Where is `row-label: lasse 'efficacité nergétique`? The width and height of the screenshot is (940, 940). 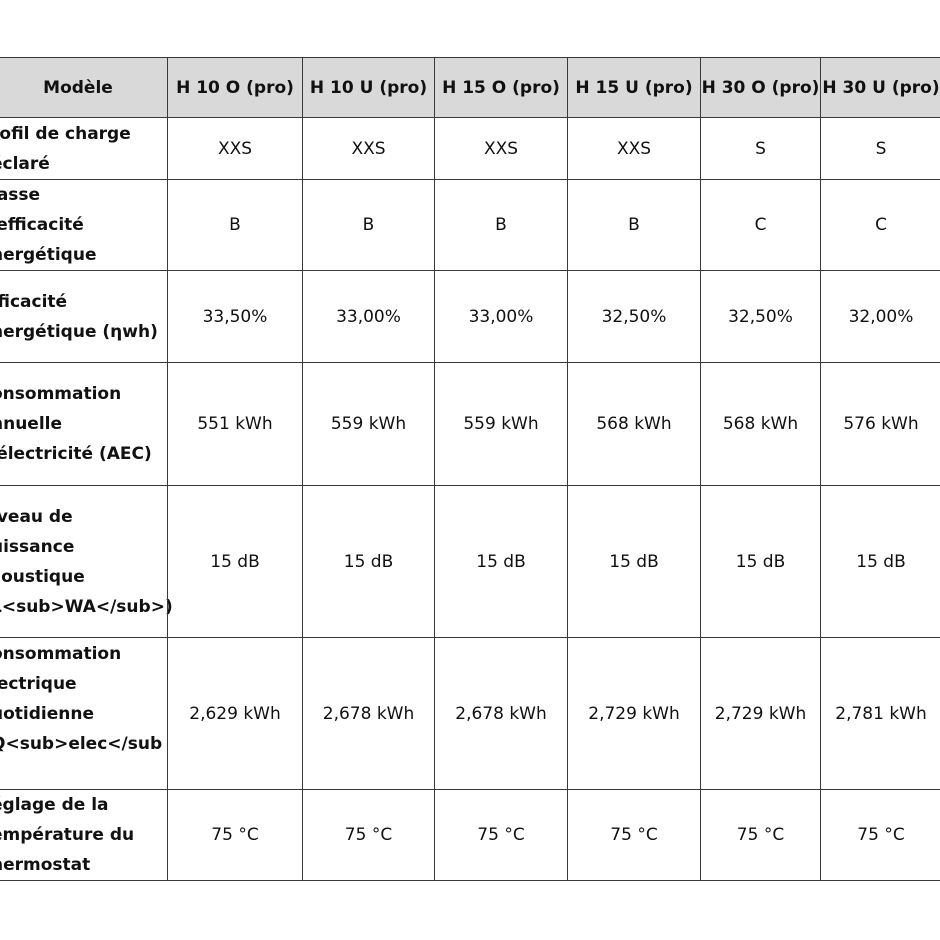
row-label: lasse 'efficacité nergétique is located at coordinates (84, 225).